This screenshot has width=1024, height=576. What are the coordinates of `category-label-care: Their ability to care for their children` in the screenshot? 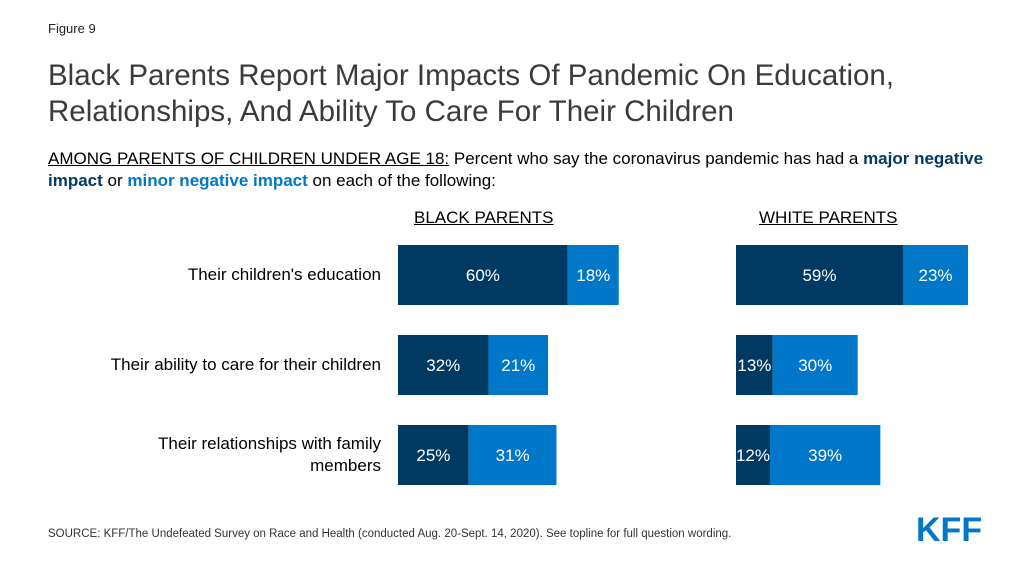 It's located at (245, 364).